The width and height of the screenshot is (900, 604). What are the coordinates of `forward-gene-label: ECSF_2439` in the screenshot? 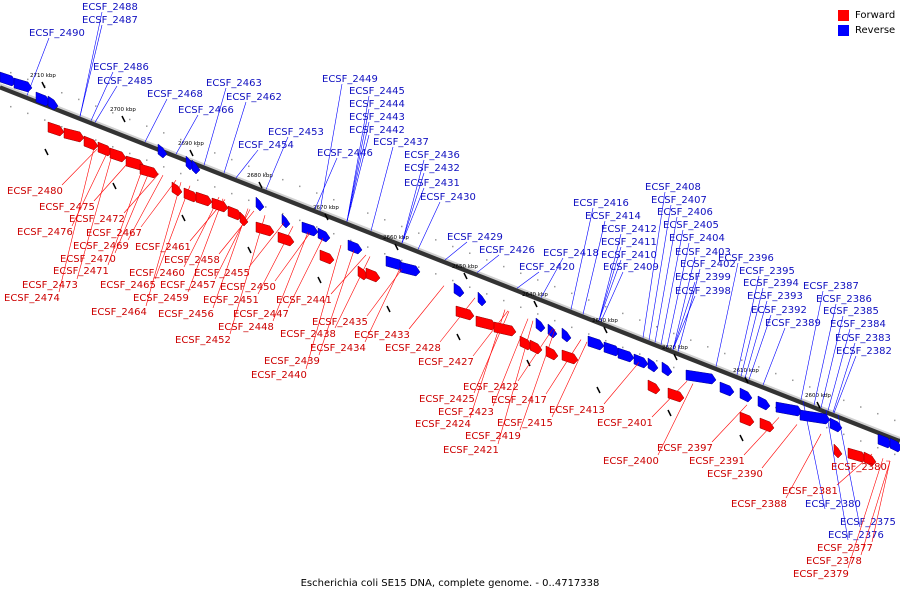 It's located at (292, 361).